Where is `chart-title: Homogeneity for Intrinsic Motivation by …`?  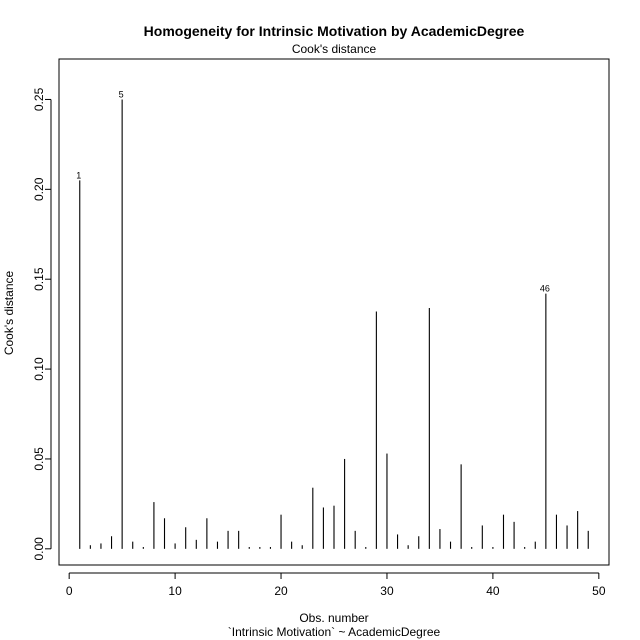
chart-title: Homogeneity for Intrinsic Motivation by … is located at coordinates (334, 31).